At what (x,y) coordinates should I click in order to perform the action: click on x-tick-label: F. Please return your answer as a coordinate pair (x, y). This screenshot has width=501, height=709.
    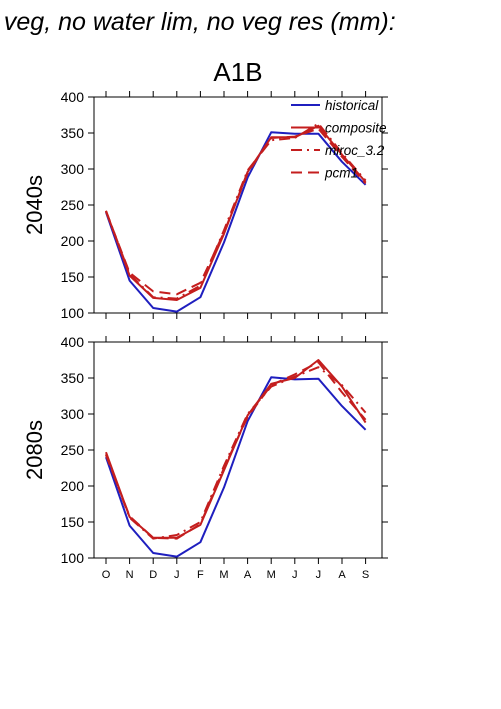
    Looking at the image, I should click on (200, 575).